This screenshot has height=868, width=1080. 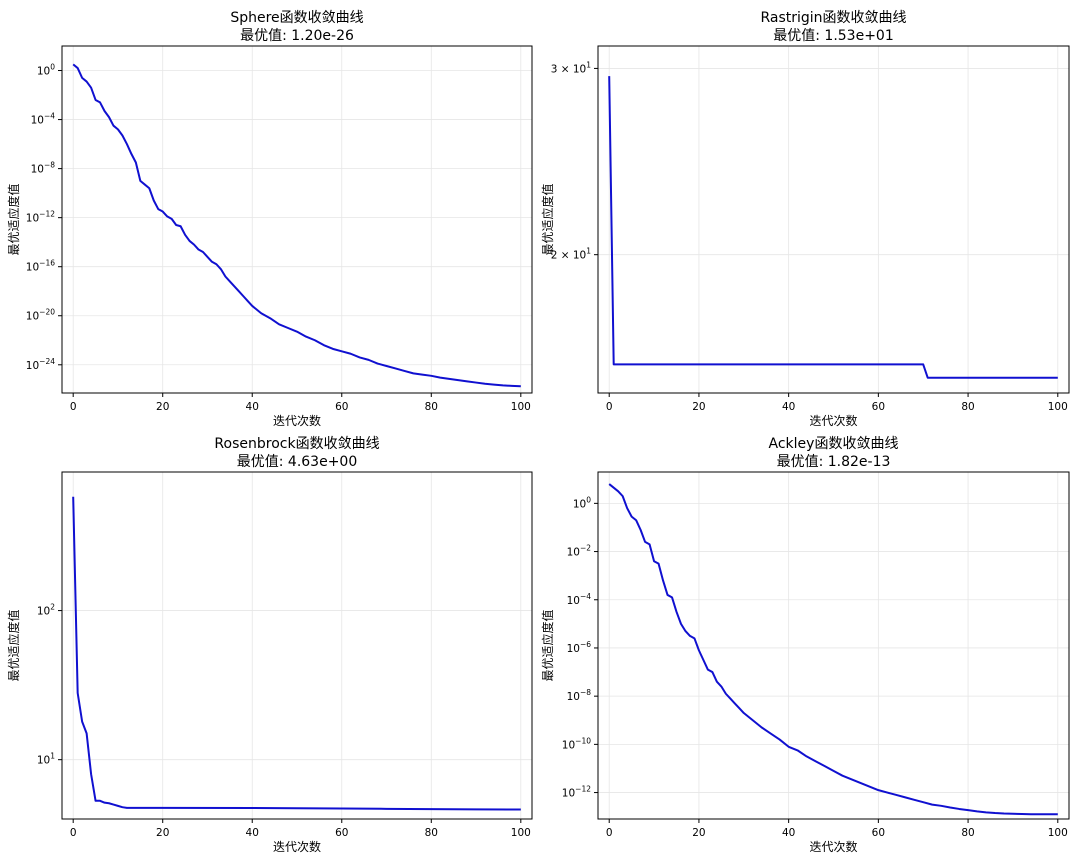 What do you see at coordinates (40, 266) in the screenshot?
I see `y-tick-label: 10⁻¹⁶` at bounding box center [40, 266].